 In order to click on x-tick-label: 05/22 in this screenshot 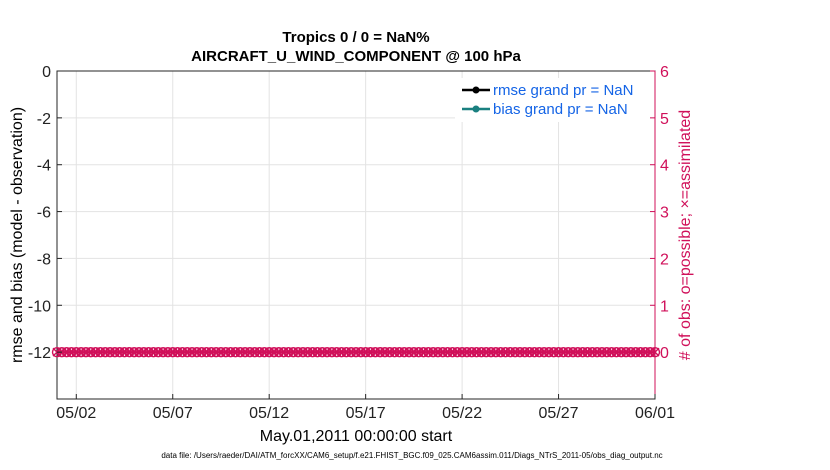, I will do `click(462, 413)`.